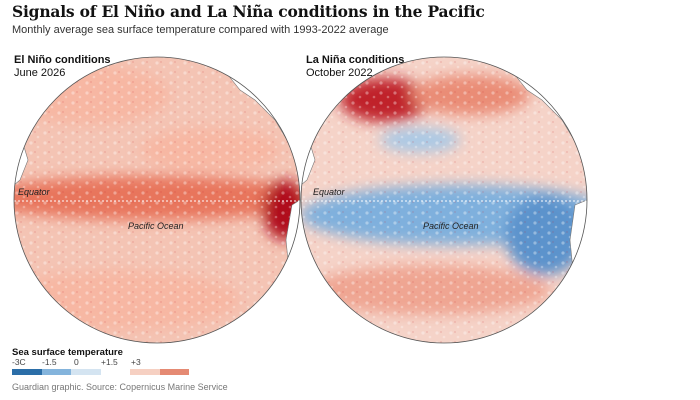 Image resolution: width=700 pixels, height=400 pixels. Describe the element at coordinates (136, 362) in the screenshot. I see `legend-tick-plus-3: +3` at that location.